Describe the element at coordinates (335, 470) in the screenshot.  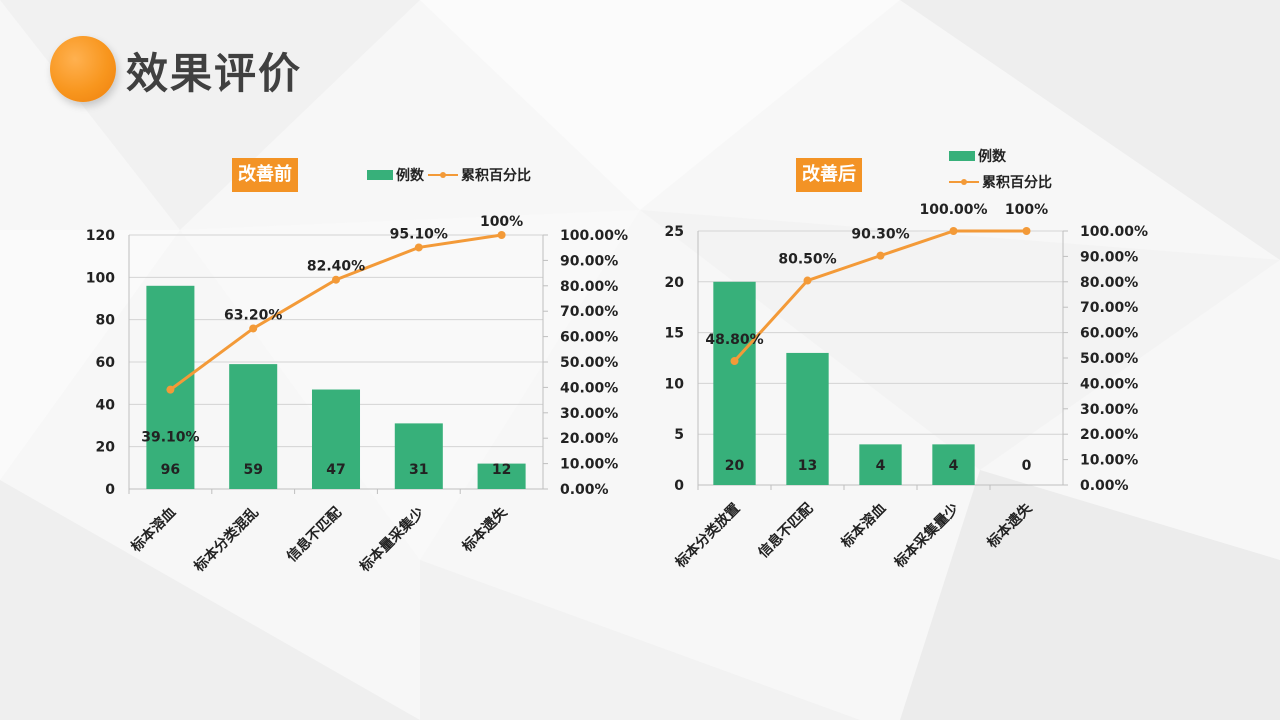
I see `bar-value-label: 47` at that location.